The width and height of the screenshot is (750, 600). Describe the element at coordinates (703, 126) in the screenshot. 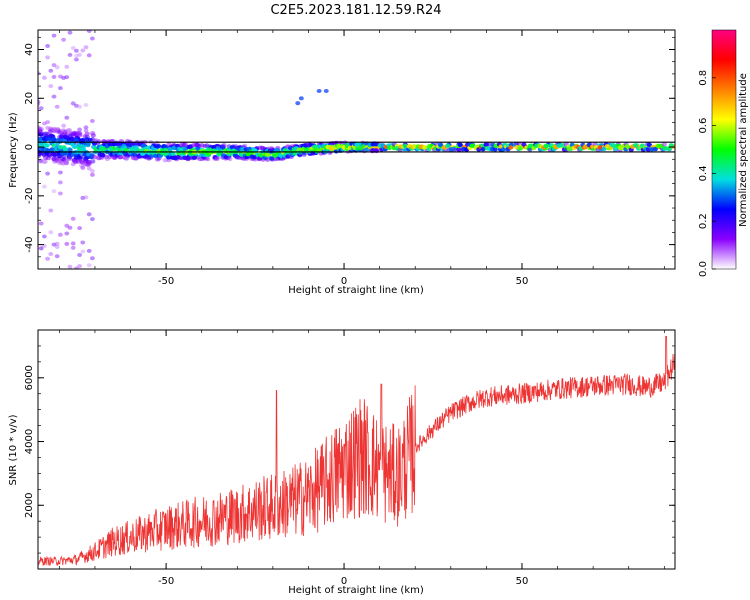

I see `colorbar-tick-label: 0.6` at that location.